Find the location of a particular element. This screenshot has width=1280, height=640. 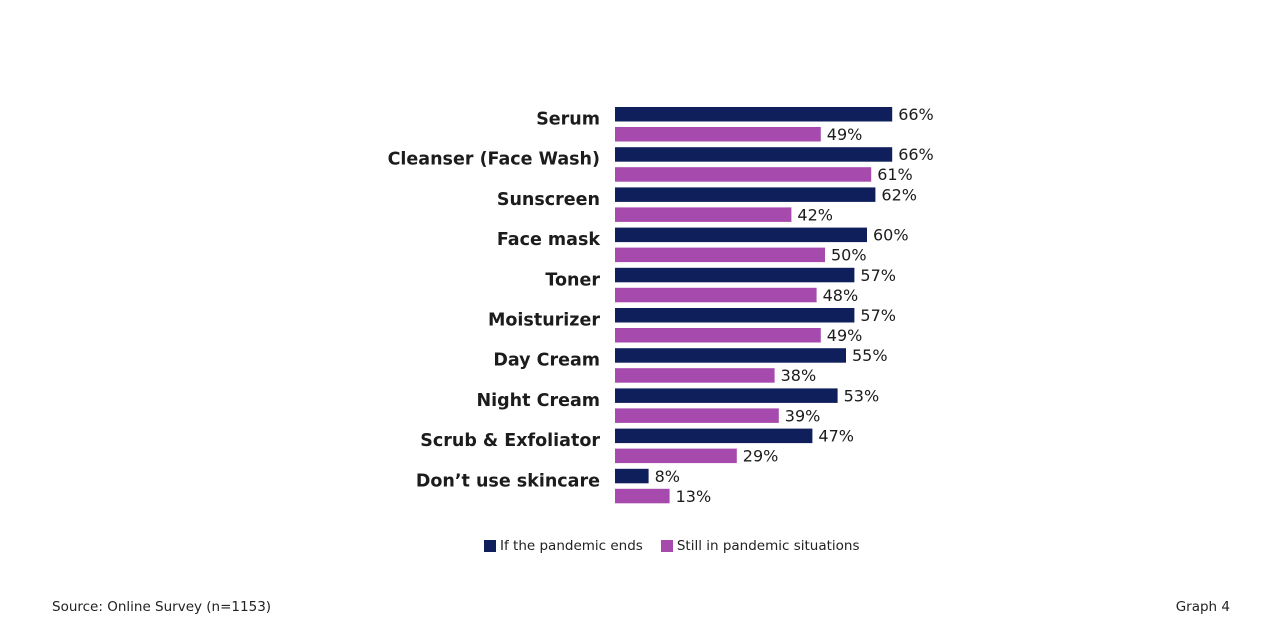

category-label: Day Cream is located at coordinates (546, 361).